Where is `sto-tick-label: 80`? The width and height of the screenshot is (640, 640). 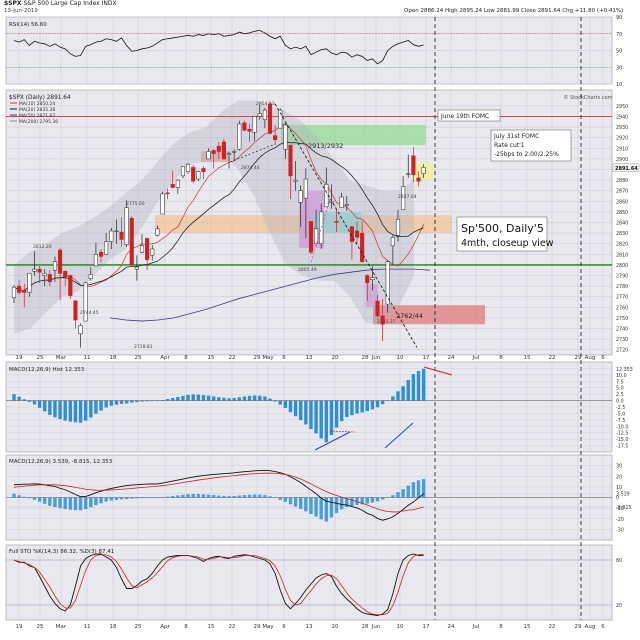
sto-tick-label: 80 is located at coordinates (619, 561).